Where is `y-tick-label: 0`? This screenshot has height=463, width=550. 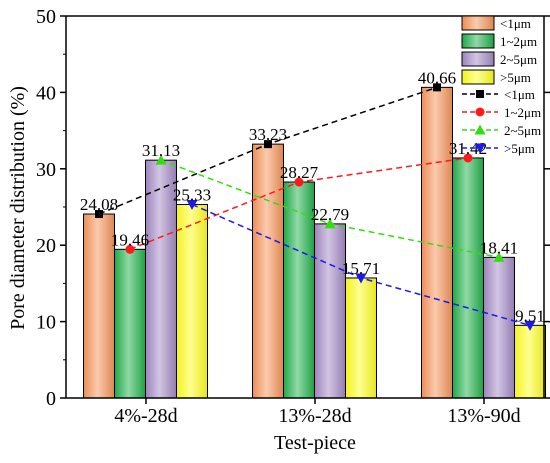 y-tick-label: 0 is located at coordinates (51, 399).